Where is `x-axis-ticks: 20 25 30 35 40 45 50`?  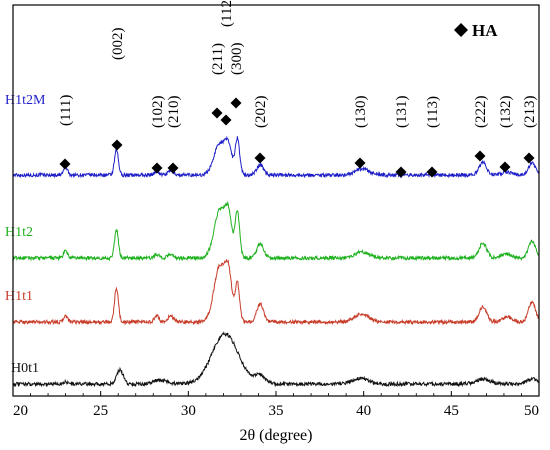 x-axis-ticks: 20 25 30 35 40 45 50 is located at coordinates (276, 405).